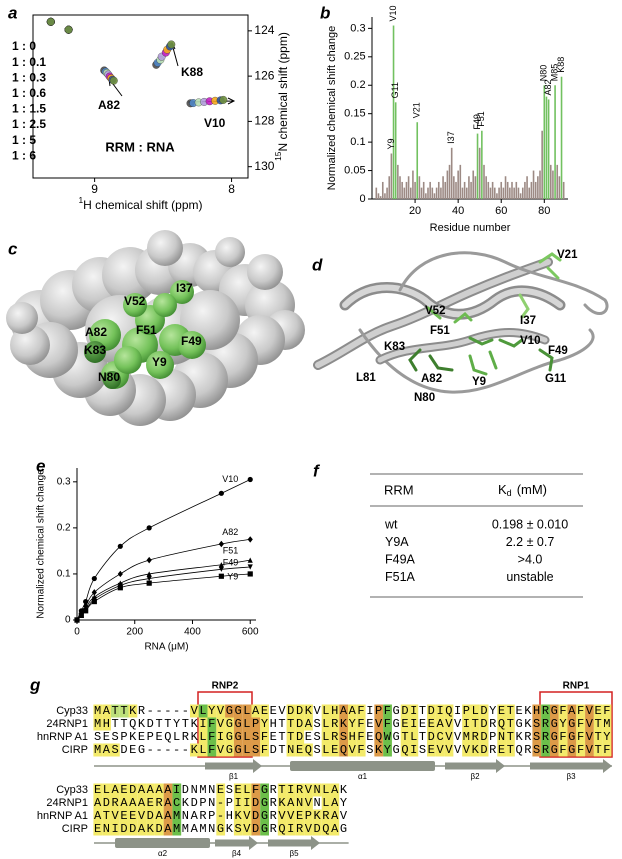 The width and height of the screenshot is (622, 859). I want to click on y-tick-label: 0.05, so click(354, 170).